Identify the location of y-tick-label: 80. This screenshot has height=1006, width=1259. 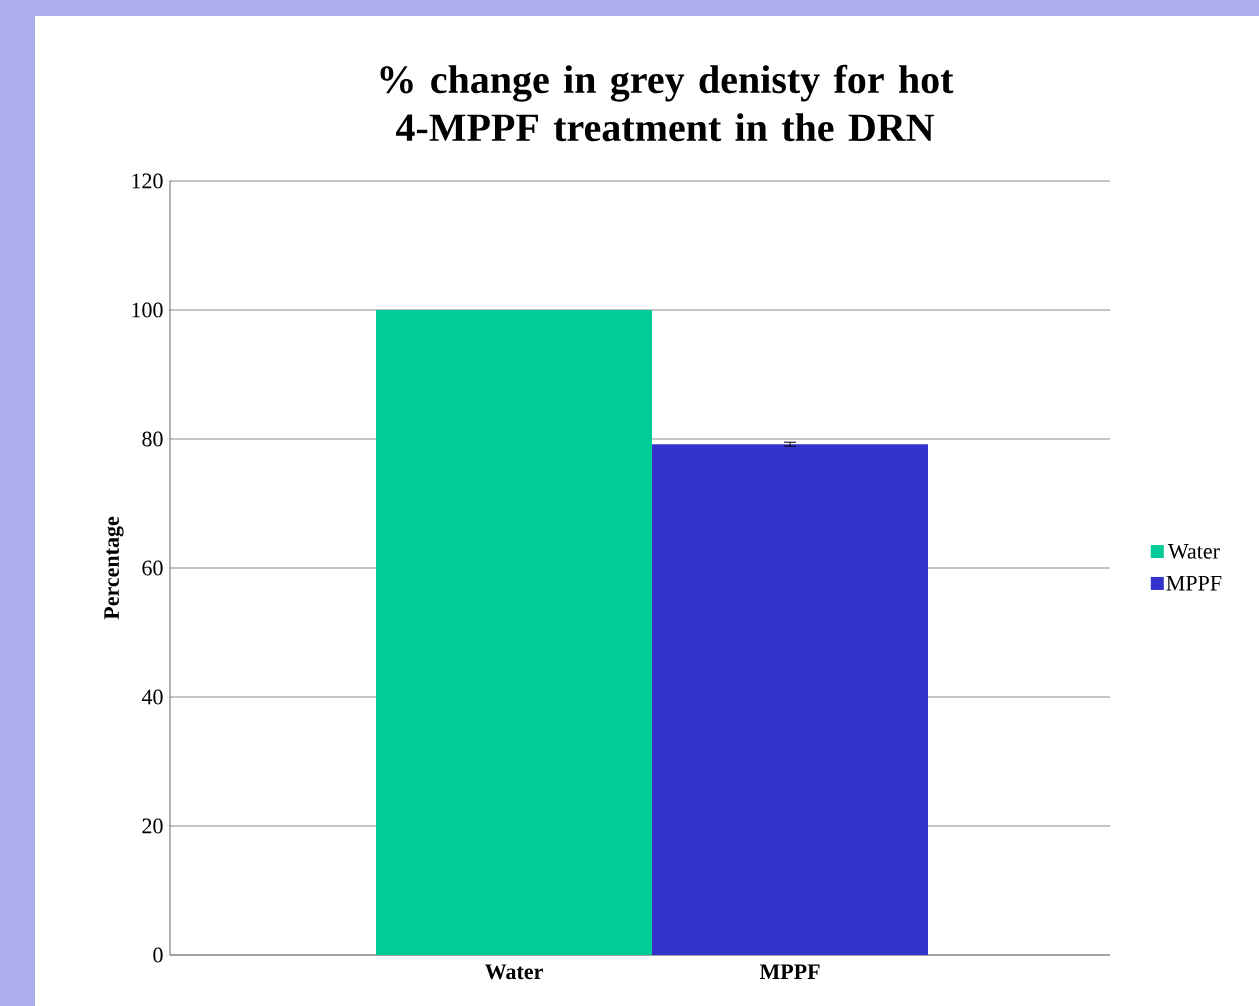
(152, 439).